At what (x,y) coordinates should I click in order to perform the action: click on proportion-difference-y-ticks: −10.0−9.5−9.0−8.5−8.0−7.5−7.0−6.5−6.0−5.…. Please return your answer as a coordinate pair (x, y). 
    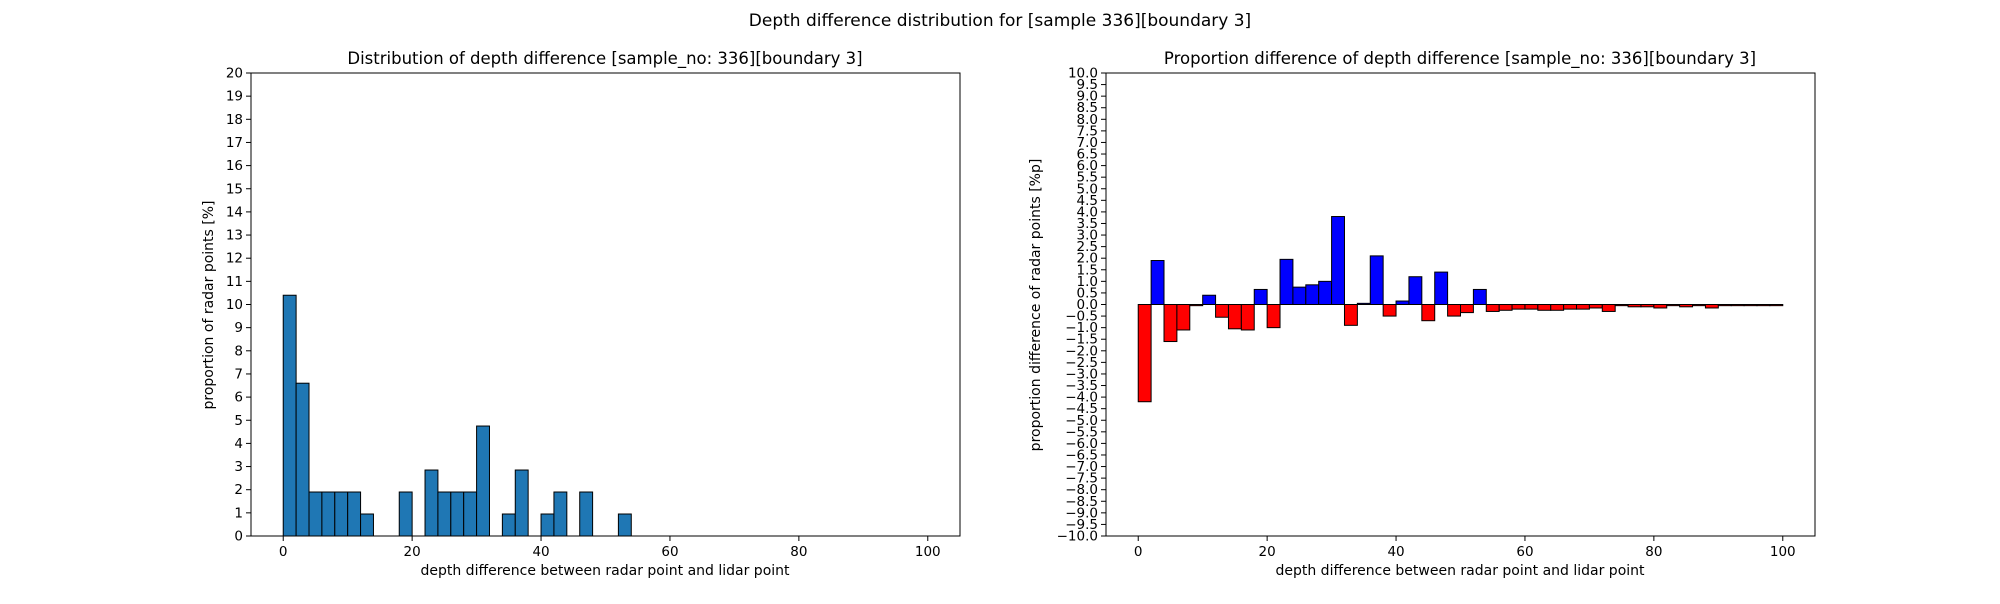
    Looking at the image, I should click on (1081, 305).